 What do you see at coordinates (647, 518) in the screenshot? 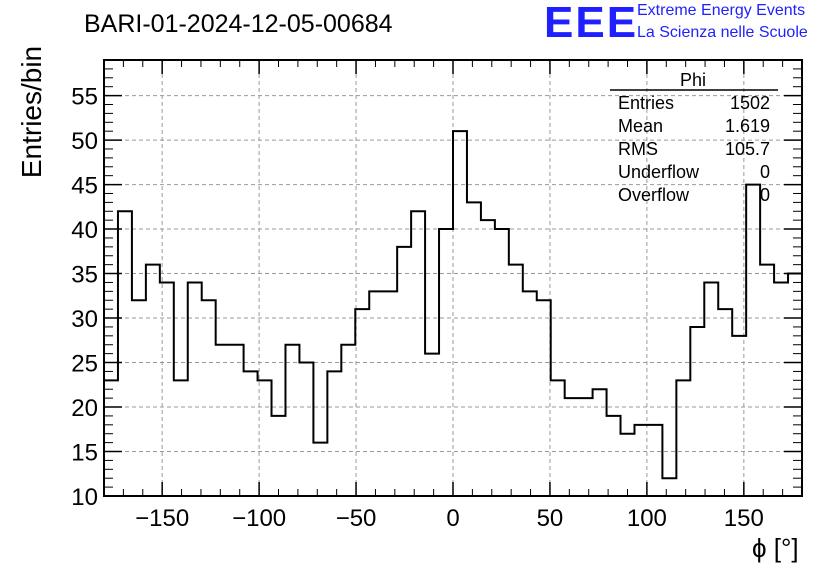
I see `x-tick-label: 100` at bounding box center [647, 518].